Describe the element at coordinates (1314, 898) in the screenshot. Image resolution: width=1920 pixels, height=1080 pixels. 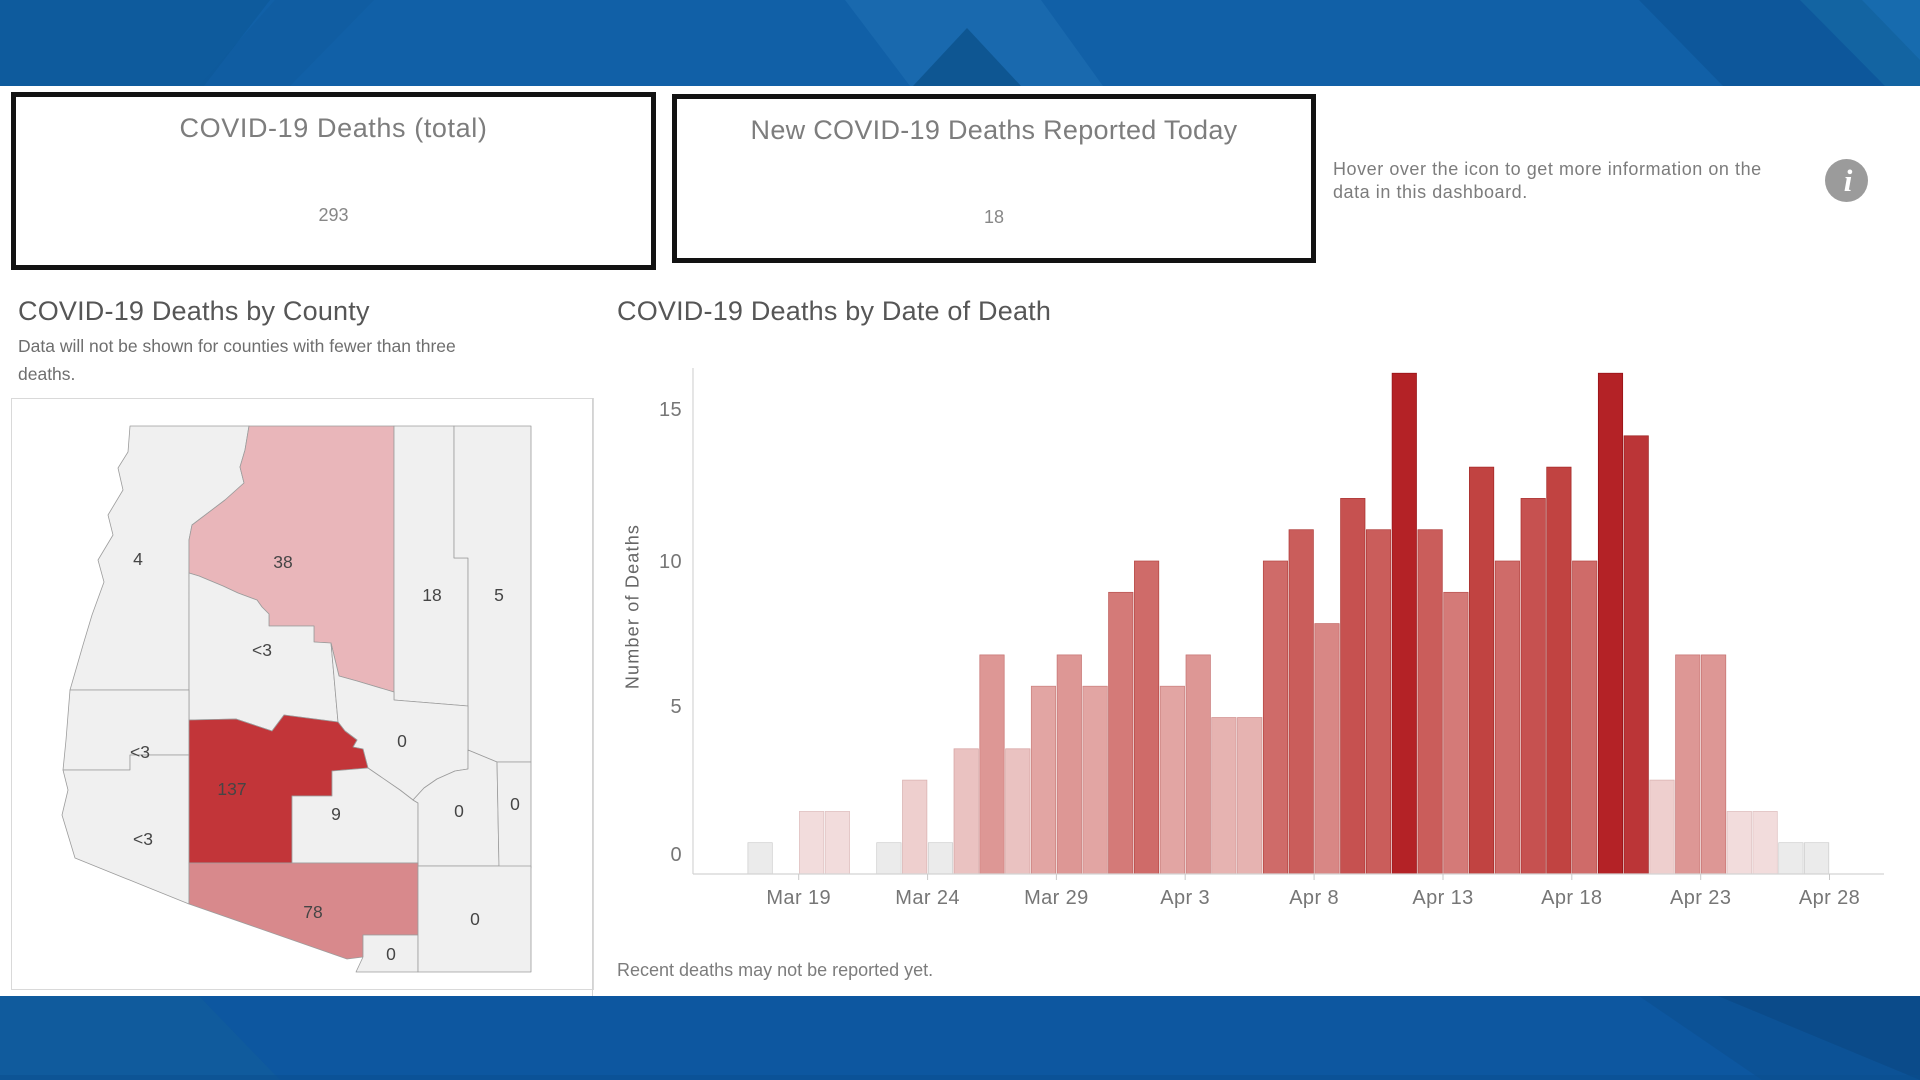
I see `svg-text: Apr 8` at that location.